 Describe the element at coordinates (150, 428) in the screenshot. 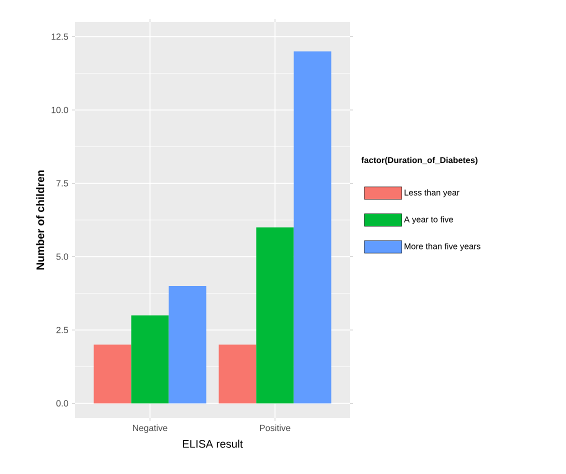

I see `x-tick-label: Negative` at that location.